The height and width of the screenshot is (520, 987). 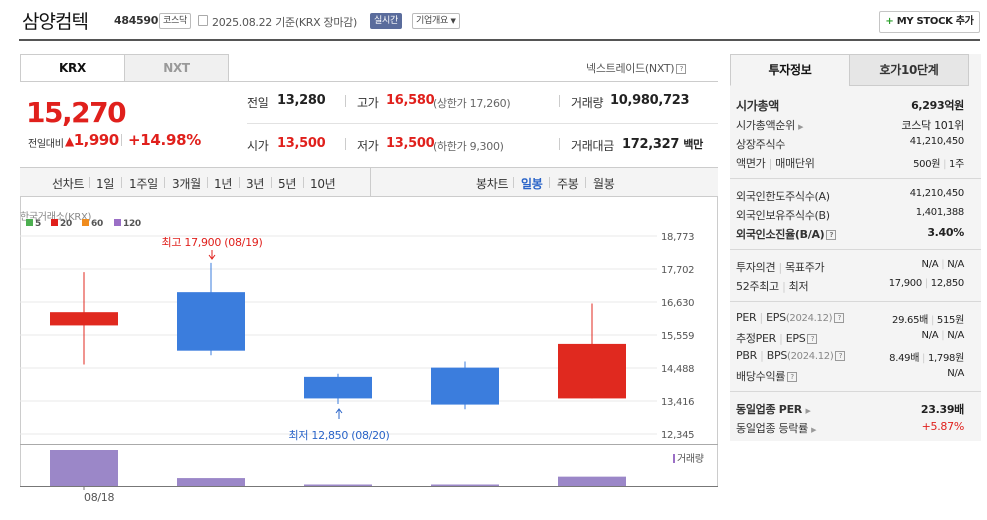 What do you see at coordinates (677, 303) in the screenshot?
I see `y-tick-label: 16,630` at bounding box center [677, 303].